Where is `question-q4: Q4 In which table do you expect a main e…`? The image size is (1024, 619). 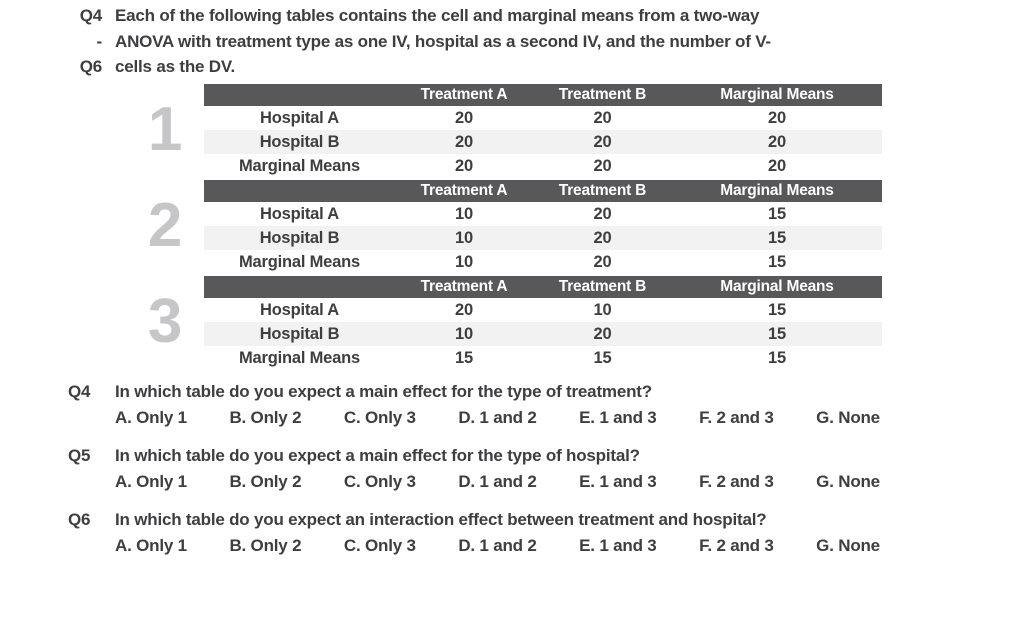
question-q4: Q4 In which table do you expect a main e… is located at coordinates (508, 405).